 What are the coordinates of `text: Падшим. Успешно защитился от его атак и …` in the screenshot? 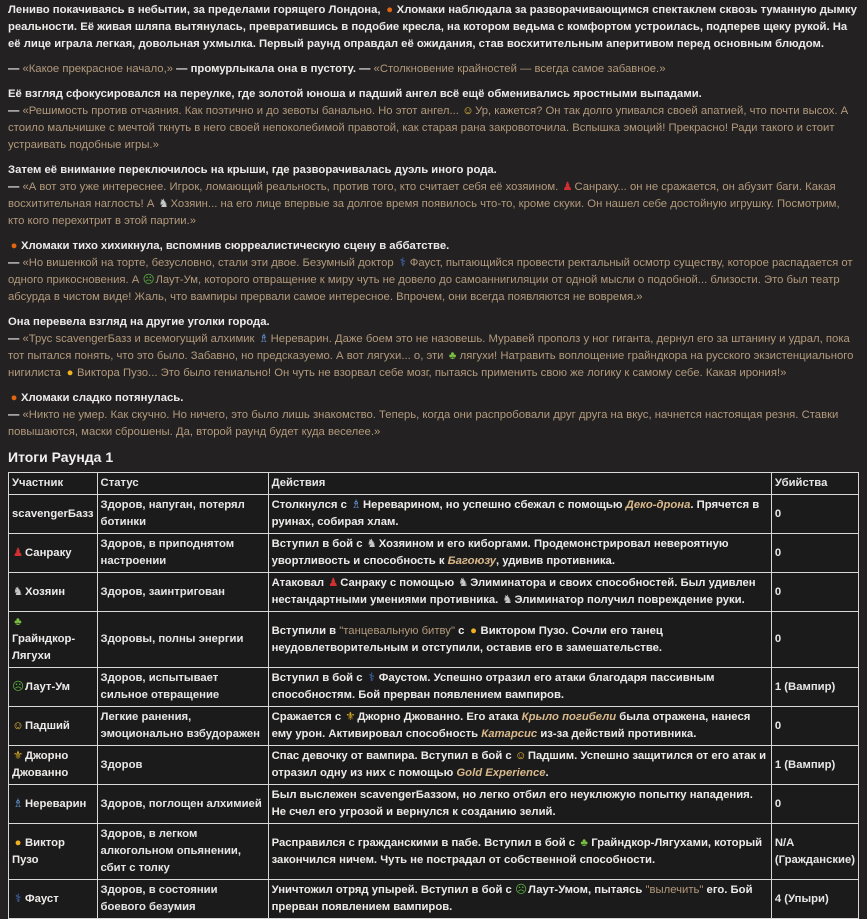 It's located at (519, 764).